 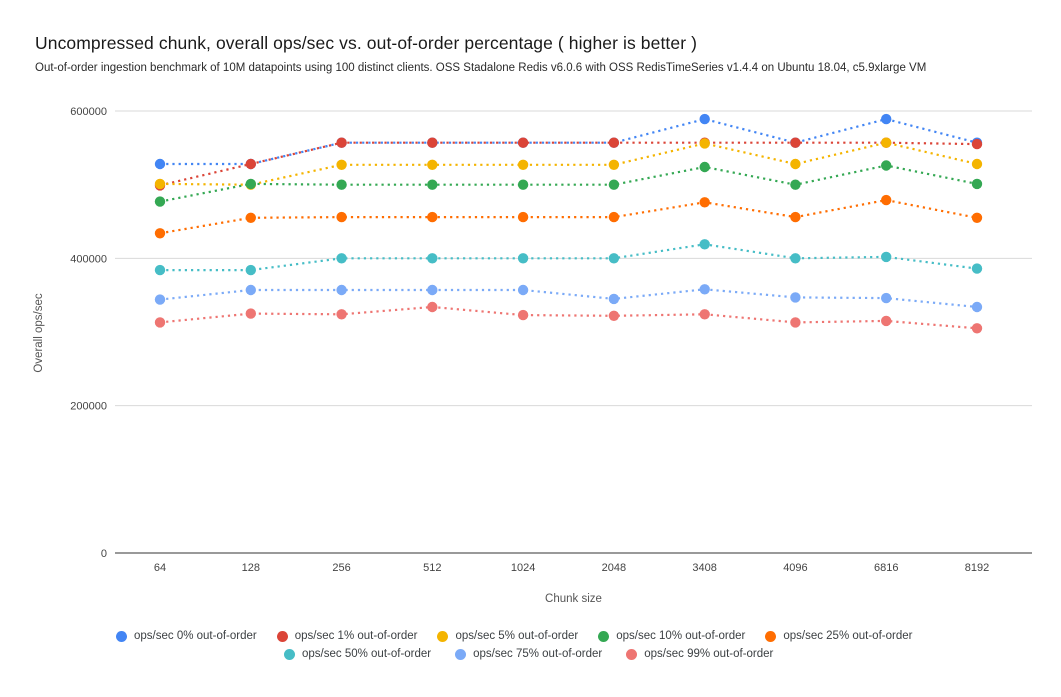 I want to click on data-point-s4-x2048, so click(x=614, y=217).